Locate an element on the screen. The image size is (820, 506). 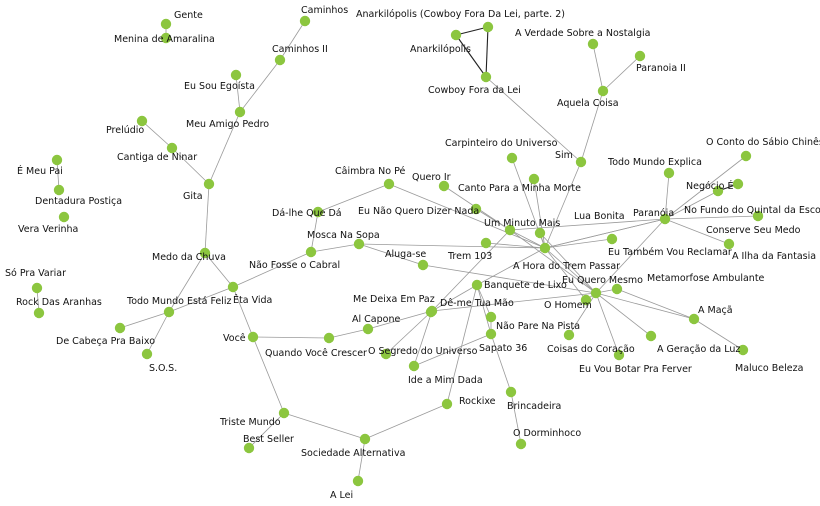
node-naoquero is located at coordinates (476, 209).